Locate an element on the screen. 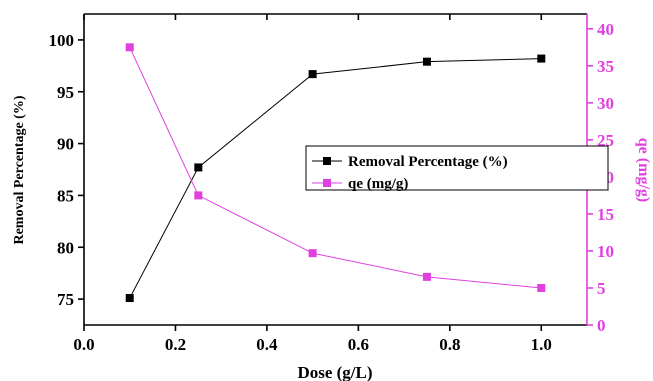 This screenshot has height=381, width=653. x-axis-title: Dose (g/L) is located at coordinates (334, 372).